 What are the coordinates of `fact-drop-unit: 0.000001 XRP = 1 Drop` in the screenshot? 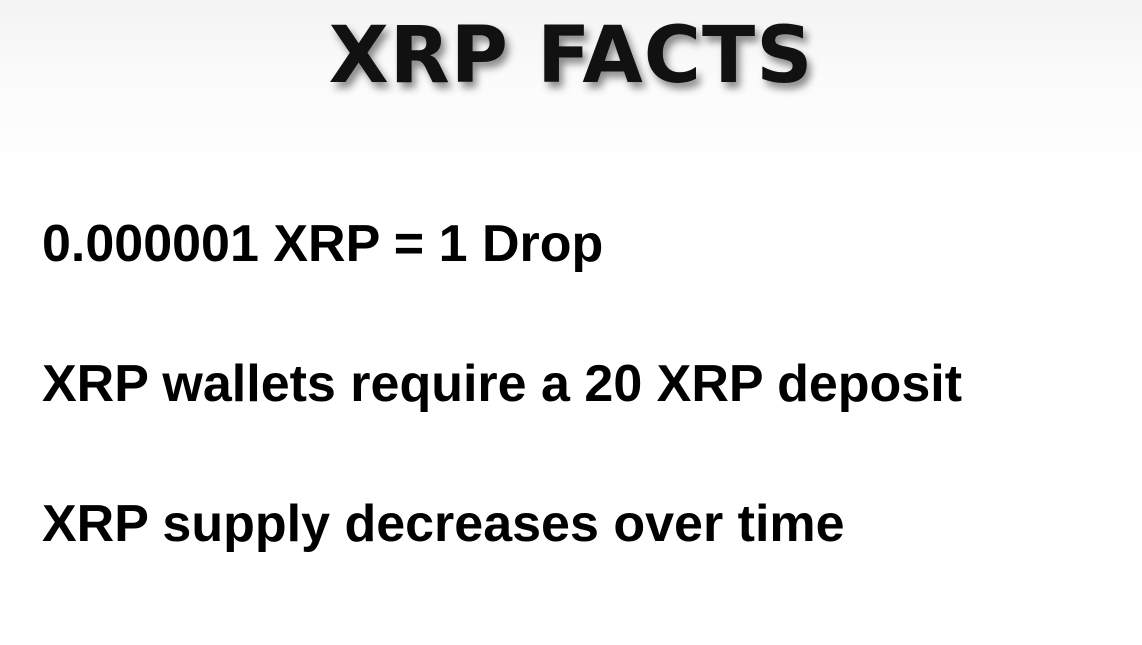 It's located at (322, 244).